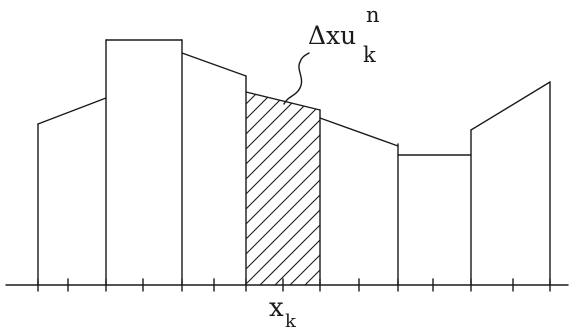 The image size is (571, 331). I want to click on cell-label: Δxu n k, so click(344, 35).